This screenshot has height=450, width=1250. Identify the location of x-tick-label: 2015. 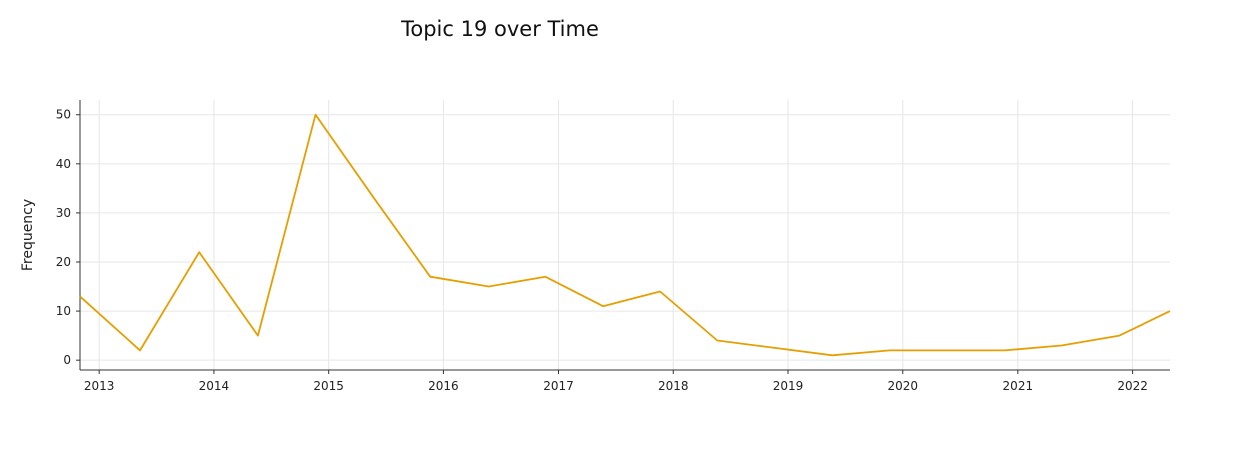
(328, 386).